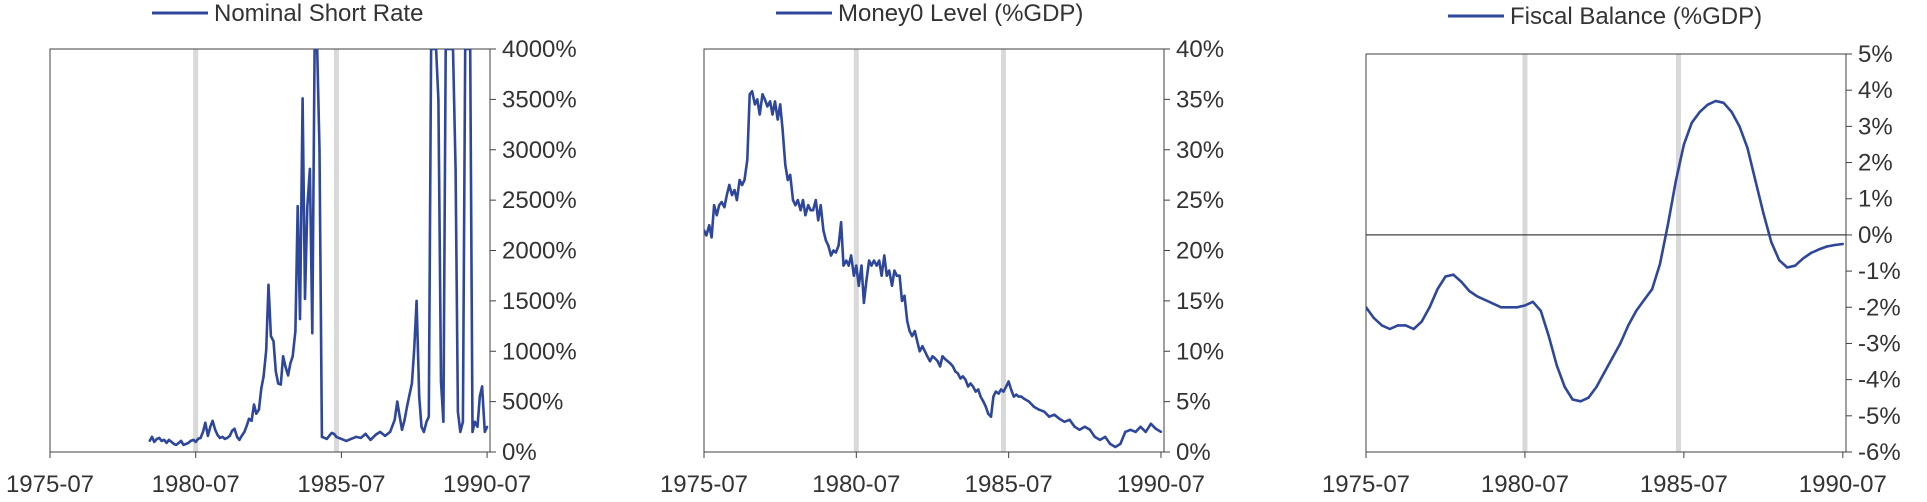 The image size is (1927, 502). Describe the element at coordinates (1200, 99) in the screenshot. I see `y-tick-label: 35%` at that location.